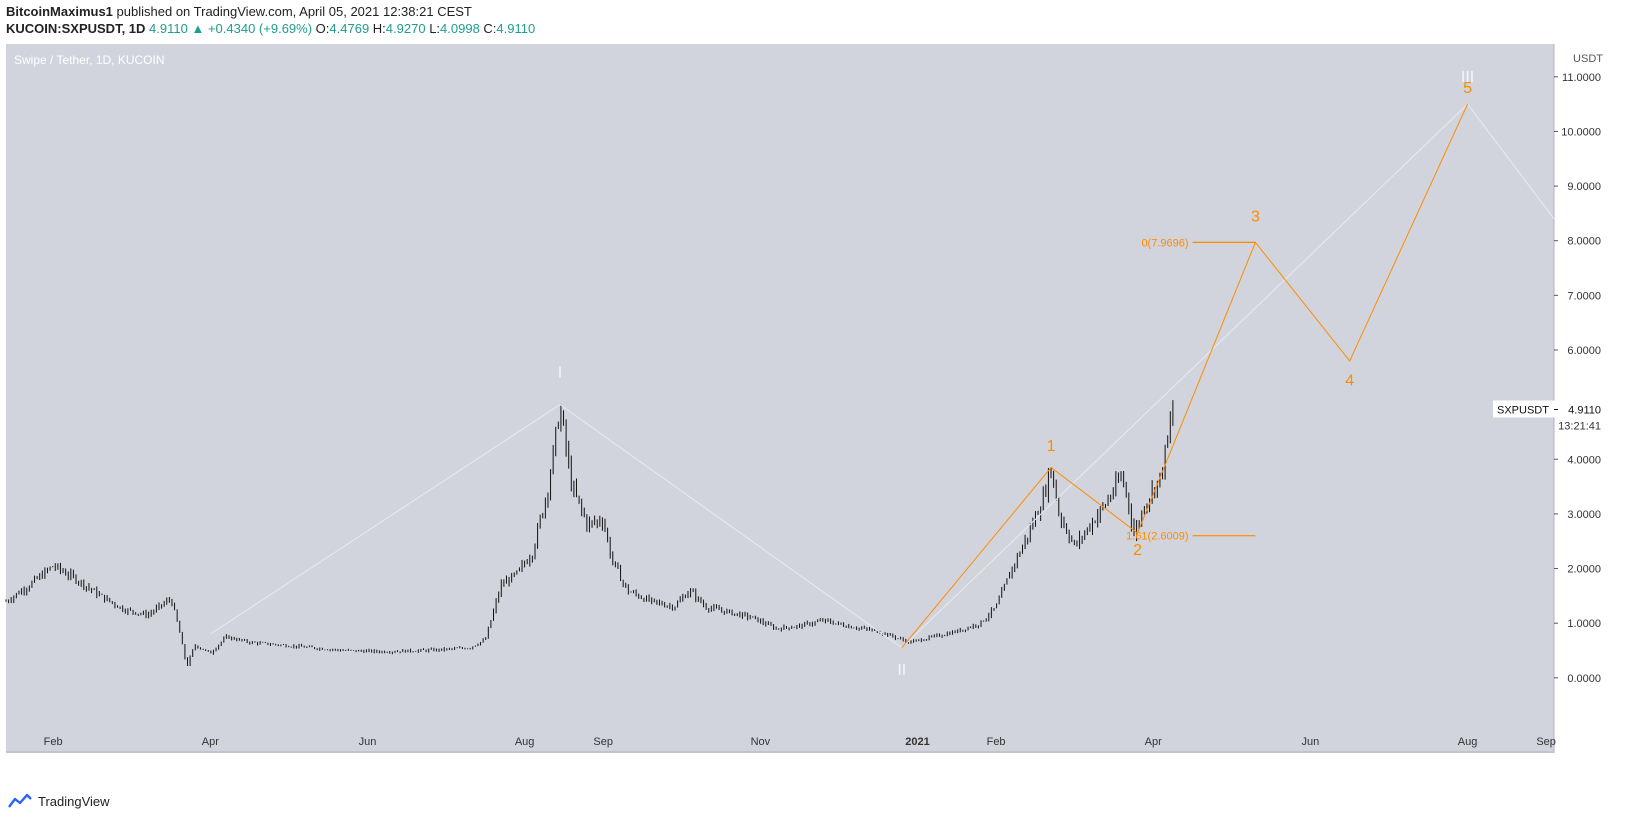  Describe the element at coordinates (1584, 624) in the screenshot. I see `y-tick-label: 1.0000` at that location.